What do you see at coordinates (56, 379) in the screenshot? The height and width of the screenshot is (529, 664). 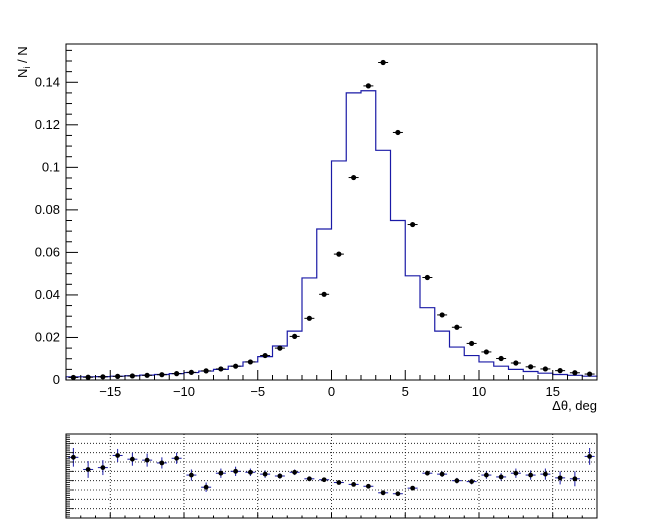 I see `y-tick-label: 0` at bounding box center [56, 379].